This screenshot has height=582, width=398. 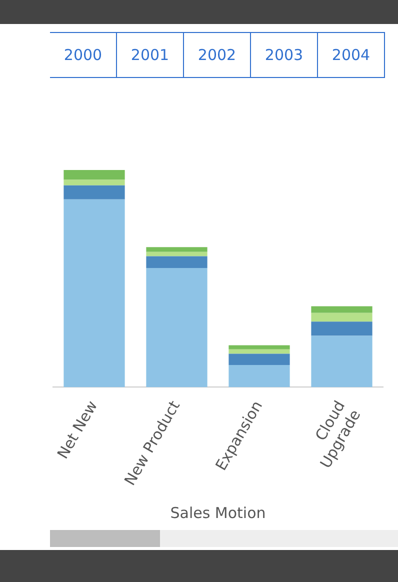 What do you see at coordinates (217, 55) in the screenshot?
I see `text: 2002` at bounding box center [217, 55].